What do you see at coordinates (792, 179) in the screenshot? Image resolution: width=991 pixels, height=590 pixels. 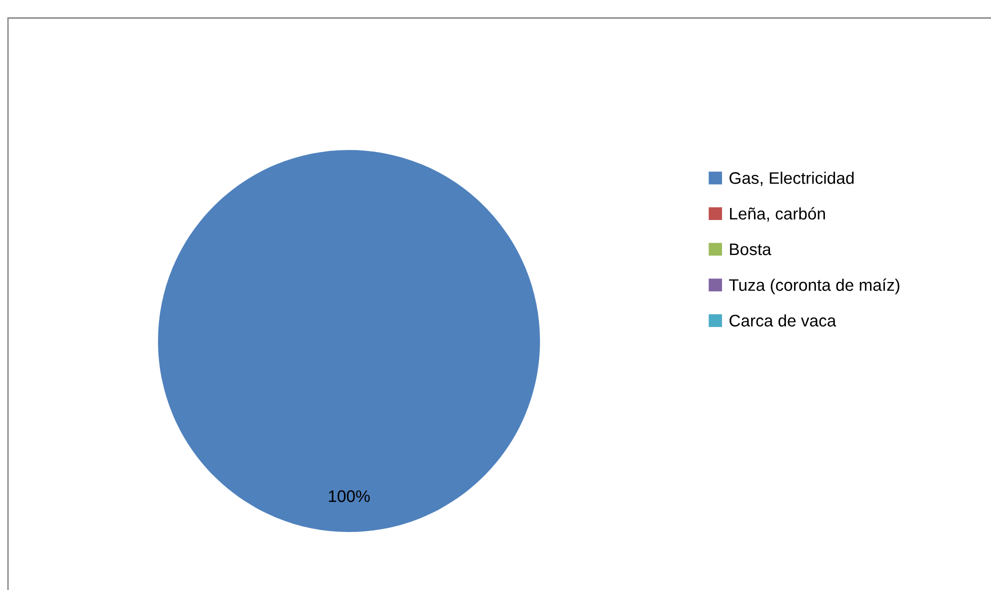 I see `legend-label: Gas, Electricidad` at bounding box center [792, 179].